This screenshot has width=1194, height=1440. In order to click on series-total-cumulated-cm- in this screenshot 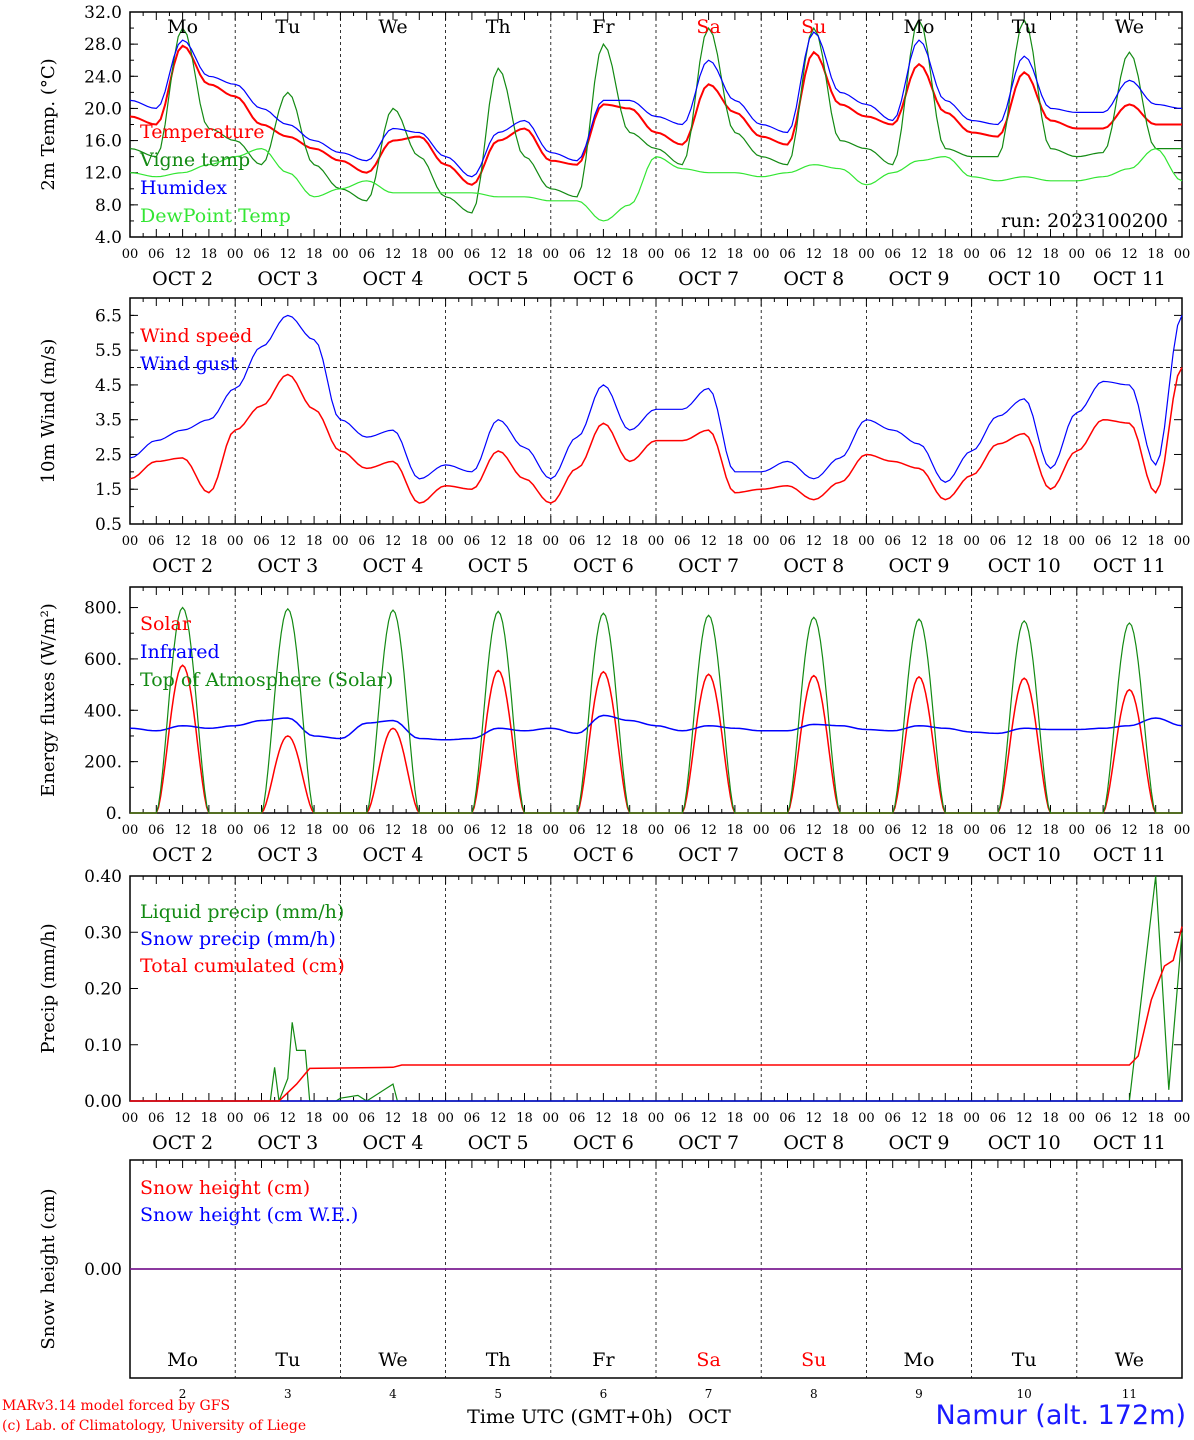, I will do `click(656, 1014)`.